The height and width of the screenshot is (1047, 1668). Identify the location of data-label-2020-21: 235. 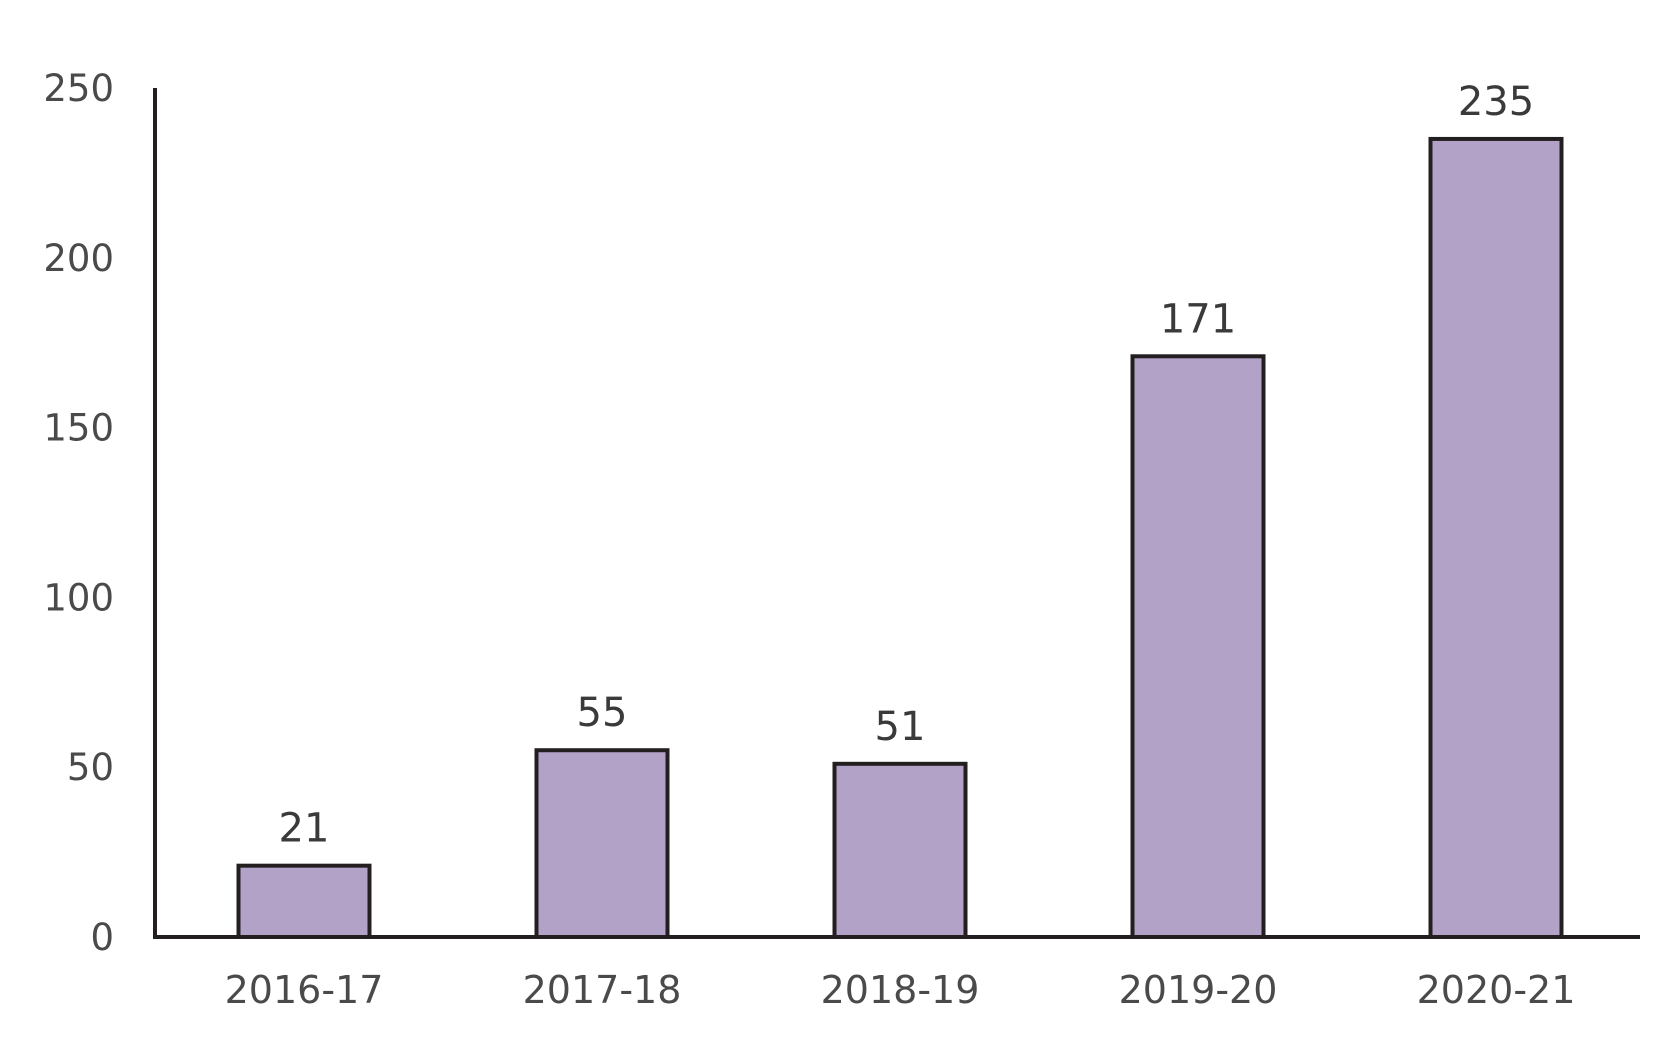
(1496, 102).